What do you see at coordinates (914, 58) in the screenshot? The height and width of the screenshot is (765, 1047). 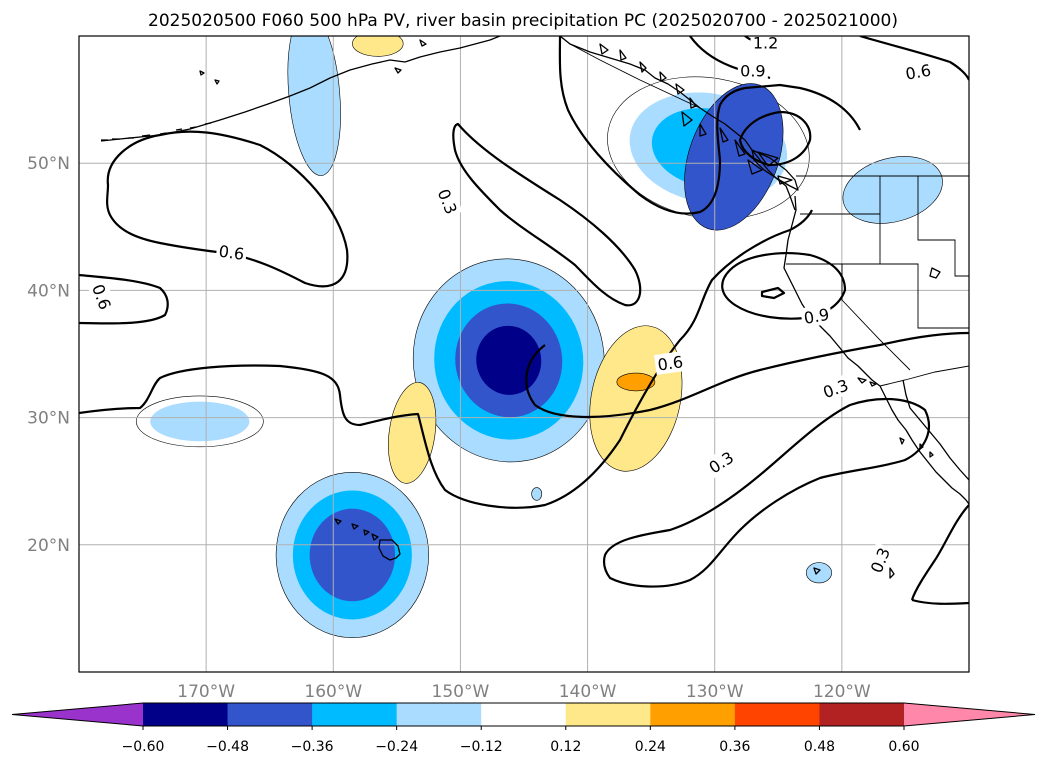 I see `pv-contour-0.6-east-top` at bounding box center [914, 58].